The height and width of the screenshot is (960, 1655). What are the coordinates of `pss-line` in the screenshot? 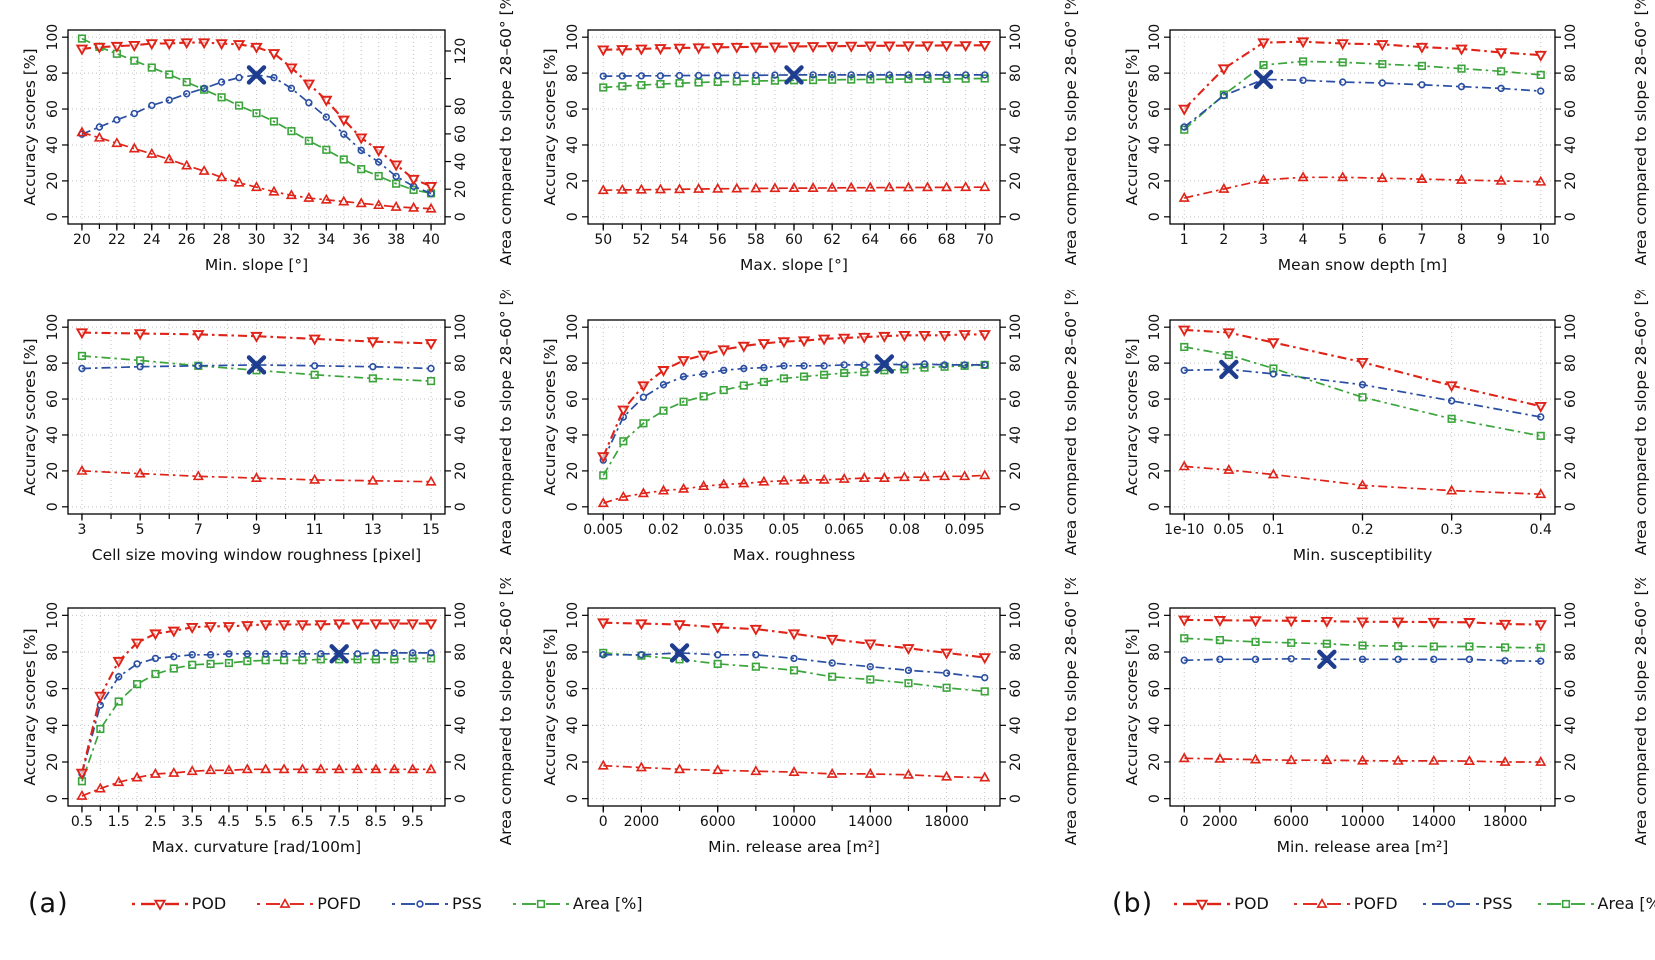 It's located at (794, 665).